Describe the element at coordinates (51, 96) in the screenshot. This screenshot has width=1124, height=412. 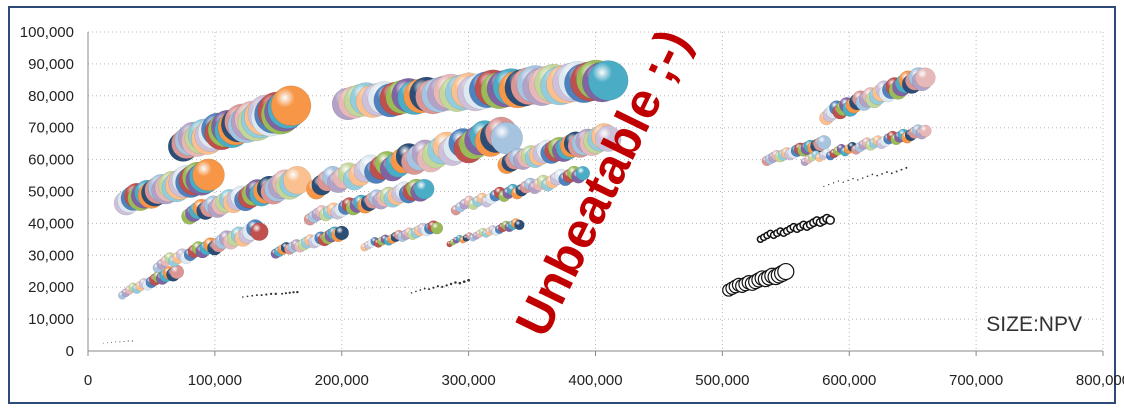
I see `y-tick-label: 80,000` at that location.